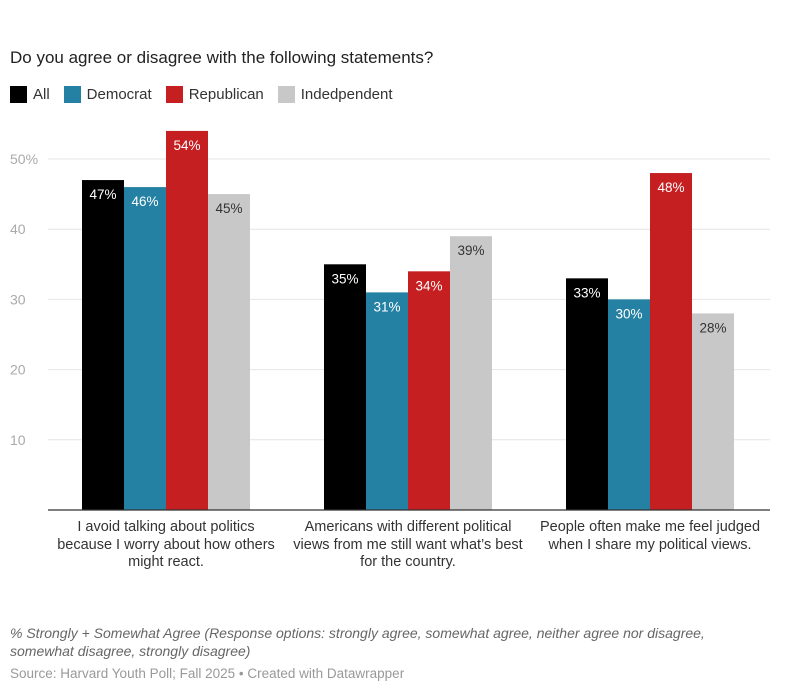 The width and height of the screenshot is (785, 695). I want to click on y-tick-label: 40, so click(18, 229).